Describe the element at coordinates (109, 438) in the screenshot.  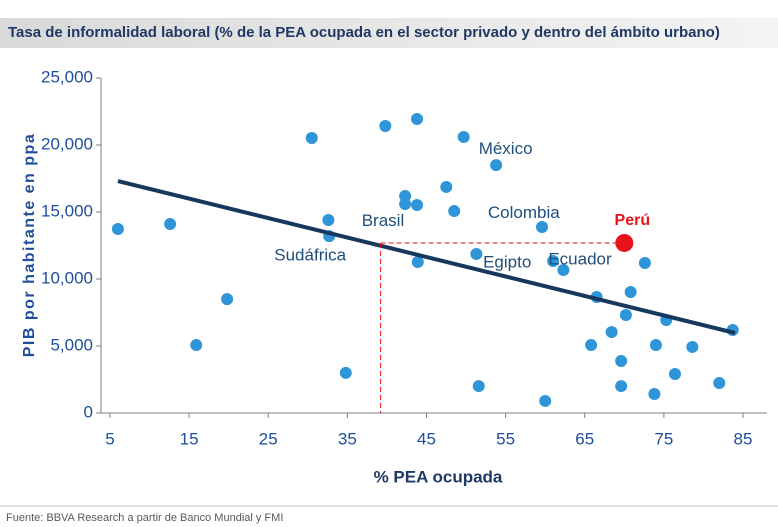
I see `x-tick-label: 5` at that location.